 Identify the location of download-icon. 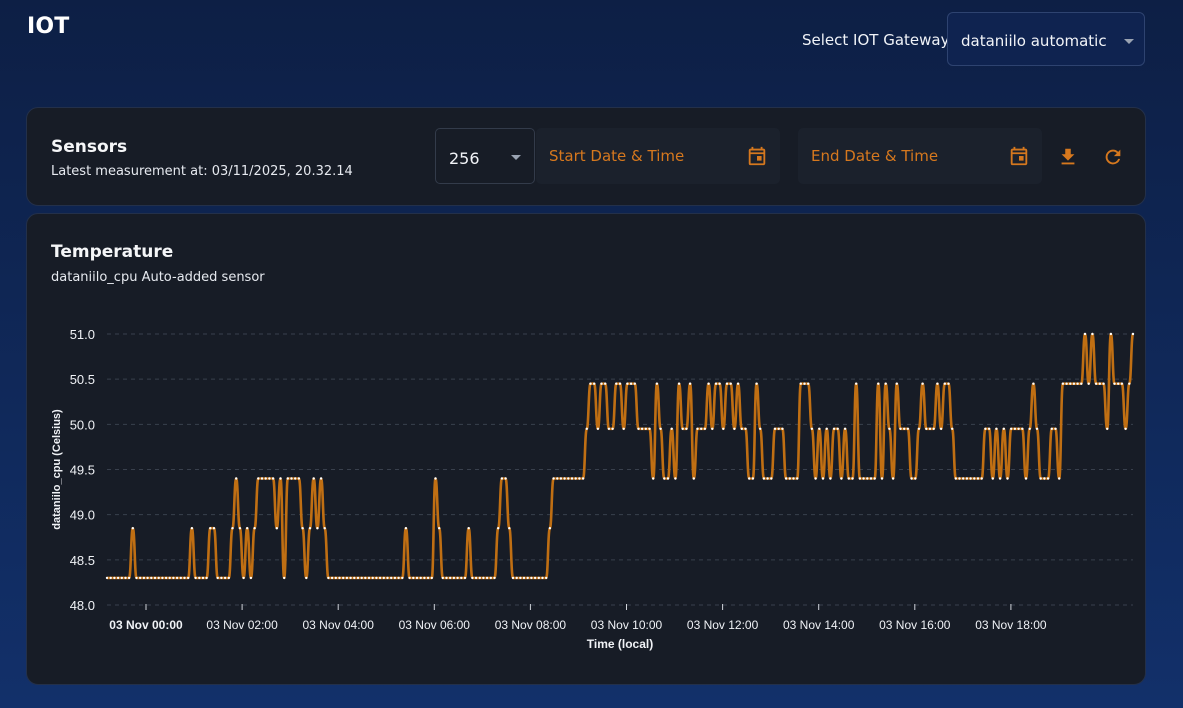
(1068, 157).